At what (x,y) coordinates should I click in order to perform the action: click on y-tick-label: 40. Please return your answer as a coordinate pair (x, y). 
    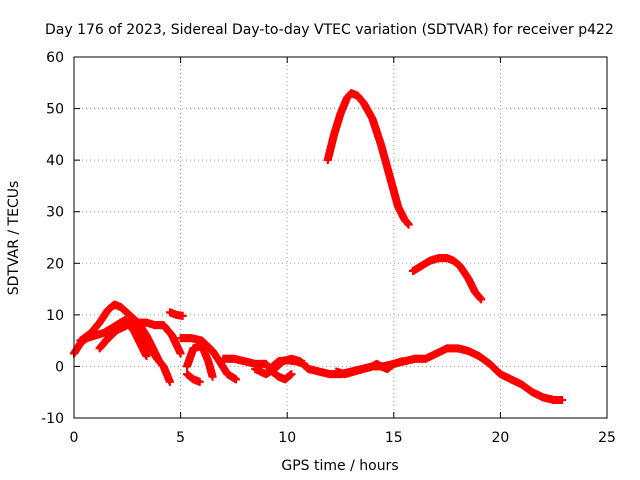
    Looking at the image, I should click on (55, 161).